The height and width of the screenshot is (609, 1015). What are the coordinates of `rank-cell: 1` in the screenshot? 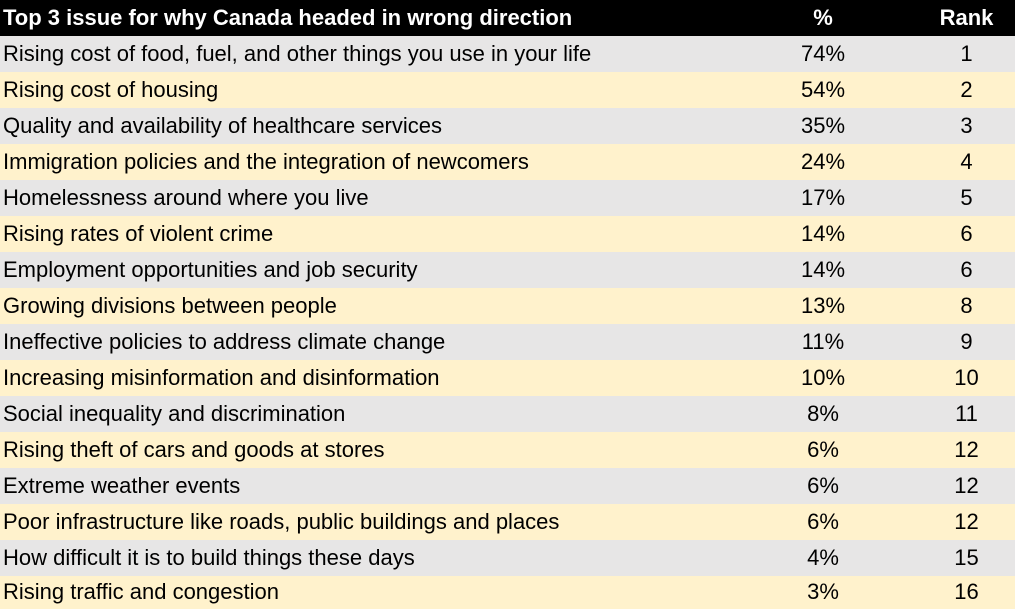 It's located at (966, 53).